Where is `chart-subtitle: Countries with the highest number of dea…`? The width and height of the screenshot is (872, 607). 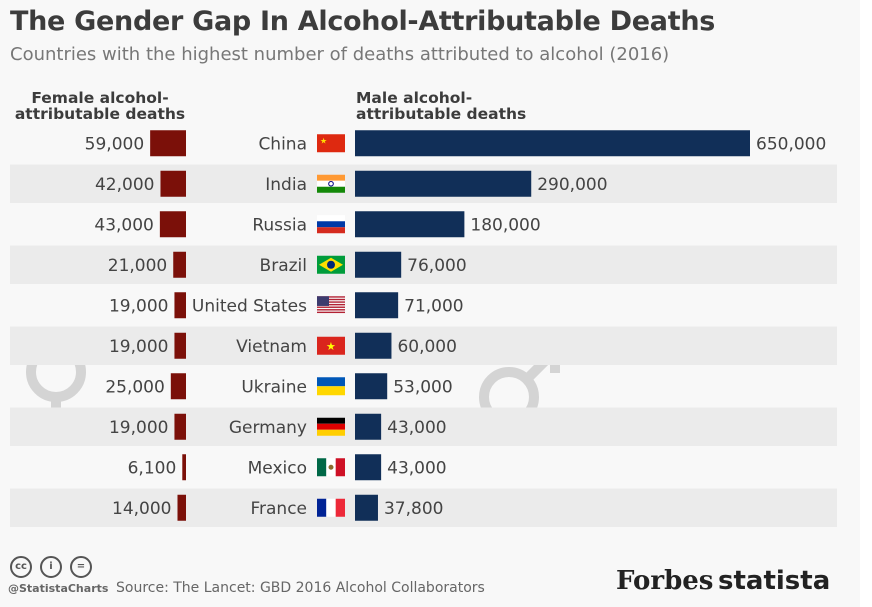 chart-subtitle: Countries with the highest number of dea… is located at coordinates (340, 54).